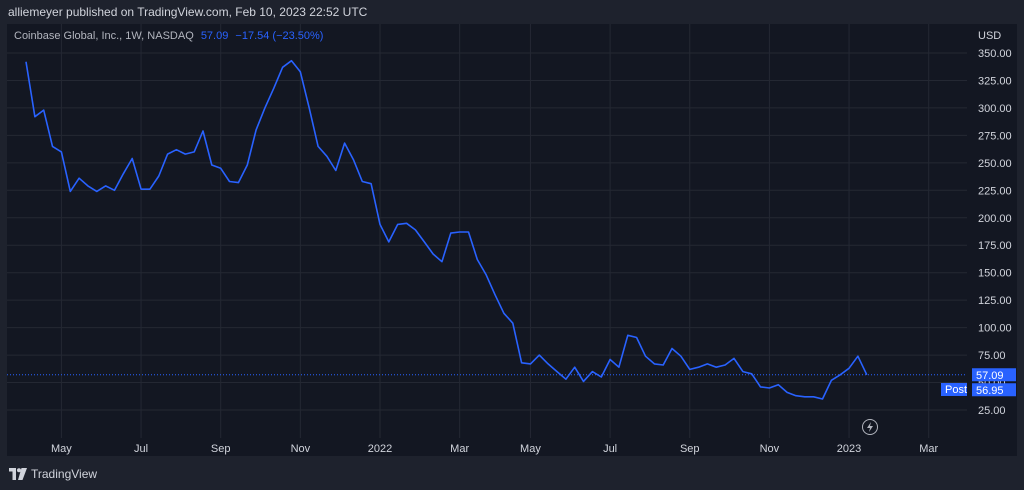 This screenshot has height=490, width=1024. I want to click on tradingview-logo: TradingView, so click(53, 474).